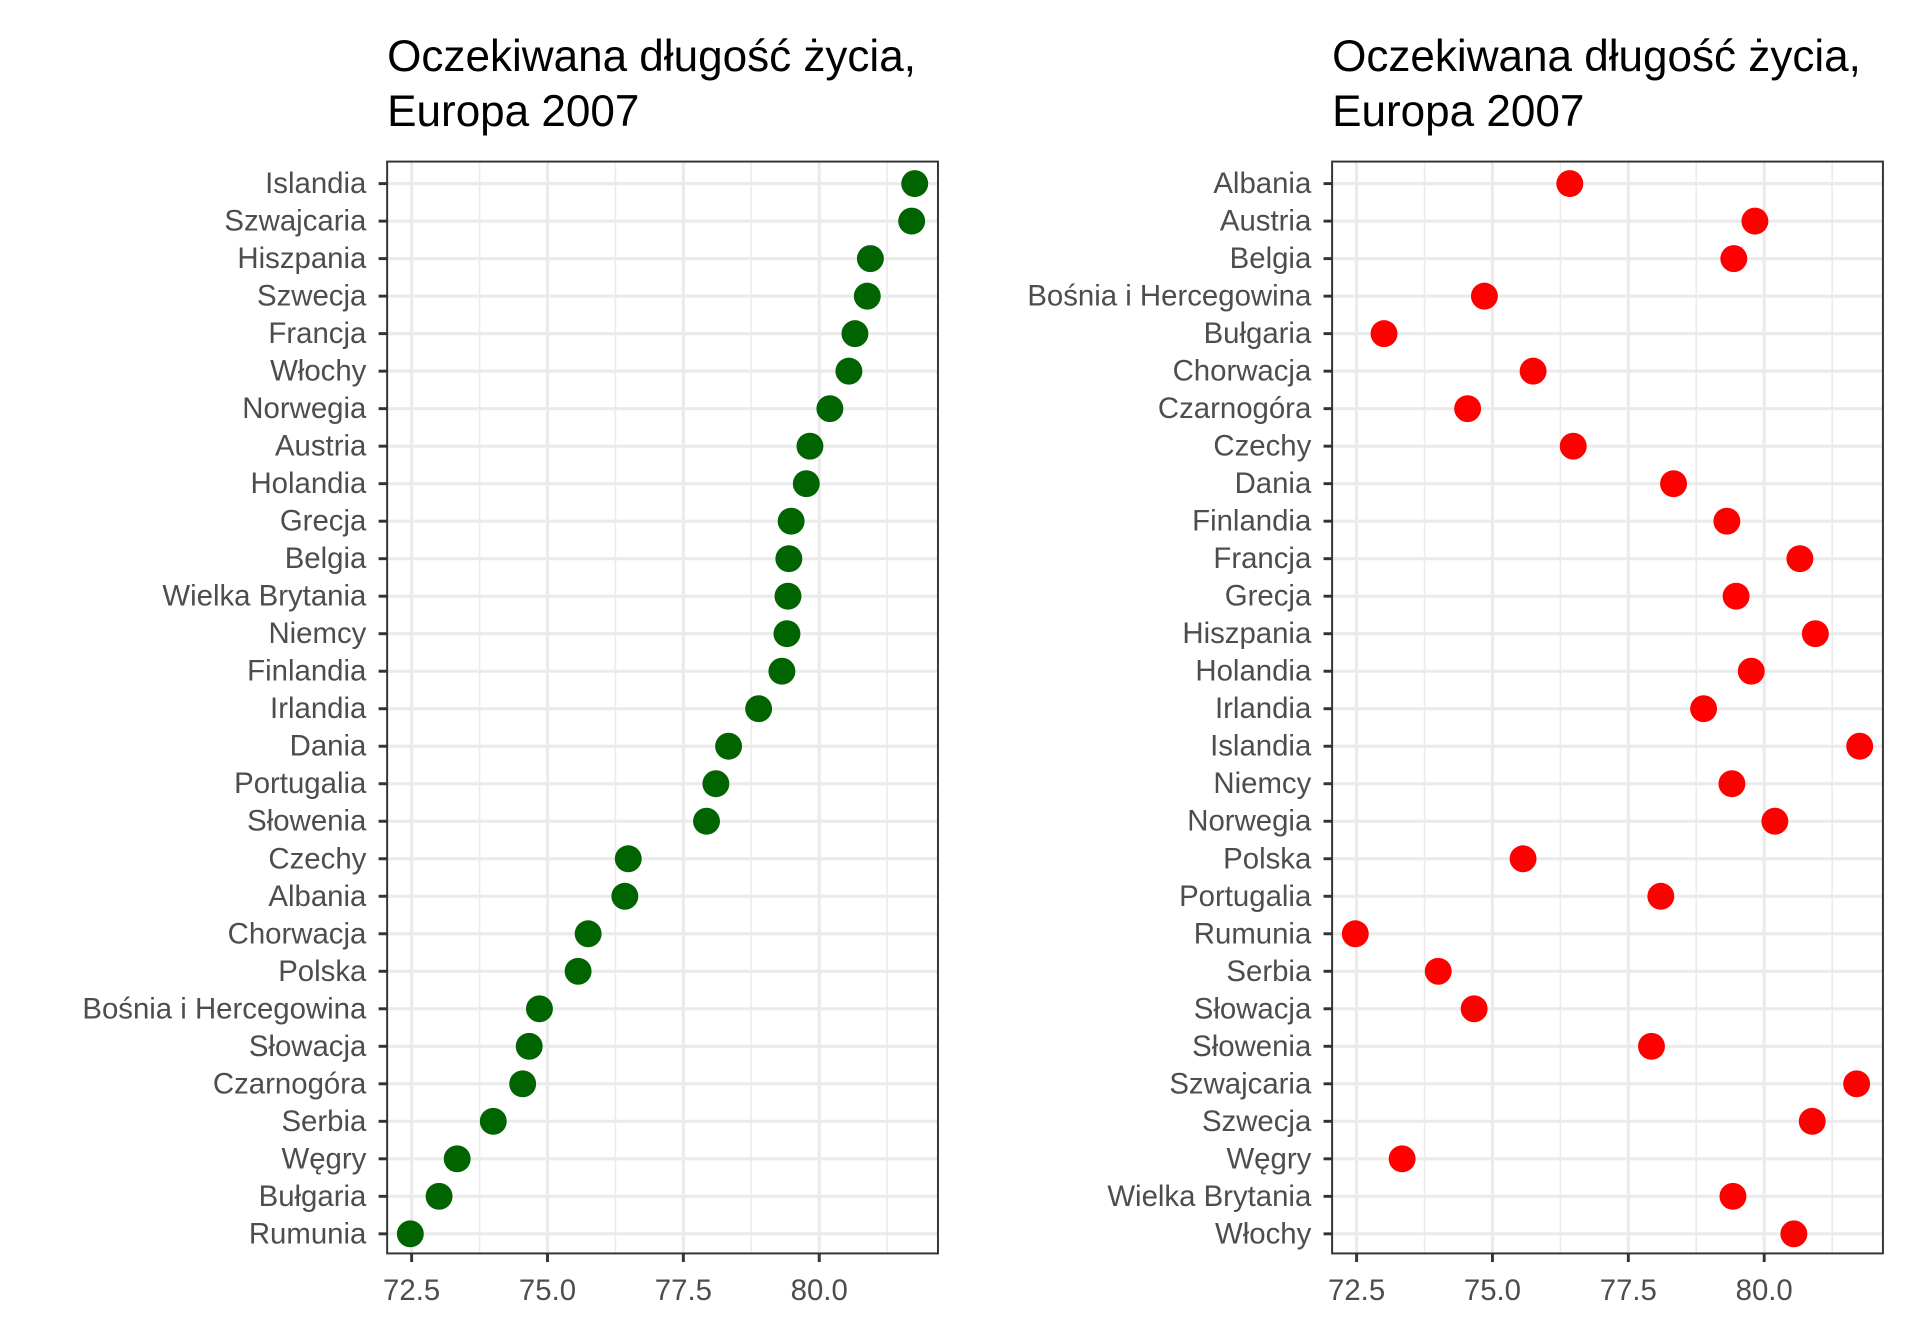  What do you see at coordinates (819, 1290) in the screenshot?
I see `x-tick-label: 80.0` at bounding box center [819, 1290].